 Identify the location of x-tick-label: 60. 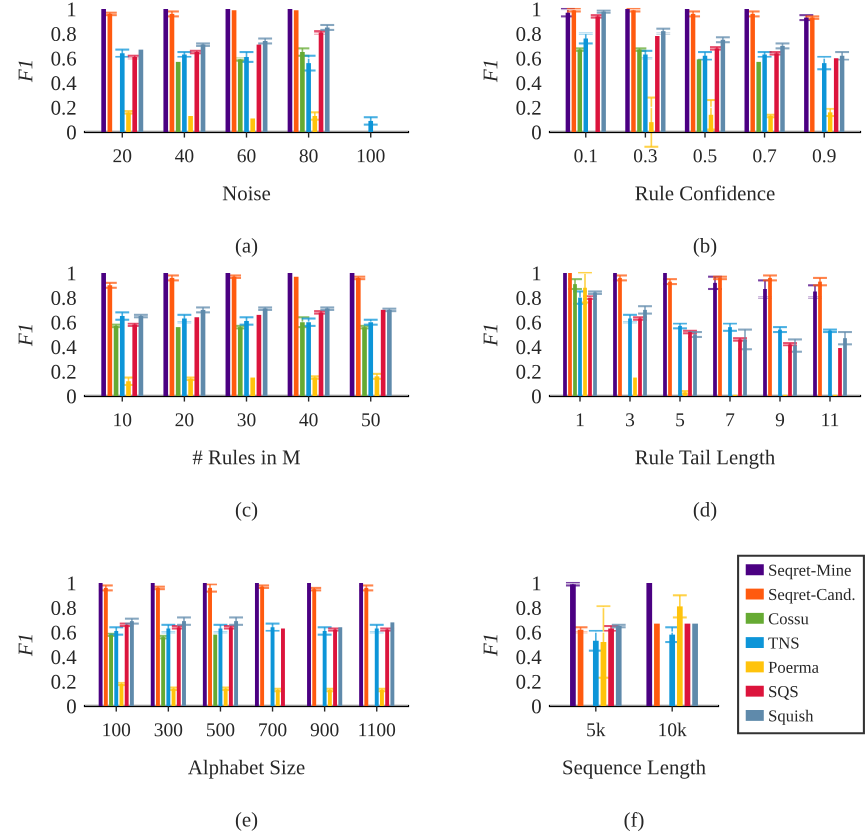
(247, 155).